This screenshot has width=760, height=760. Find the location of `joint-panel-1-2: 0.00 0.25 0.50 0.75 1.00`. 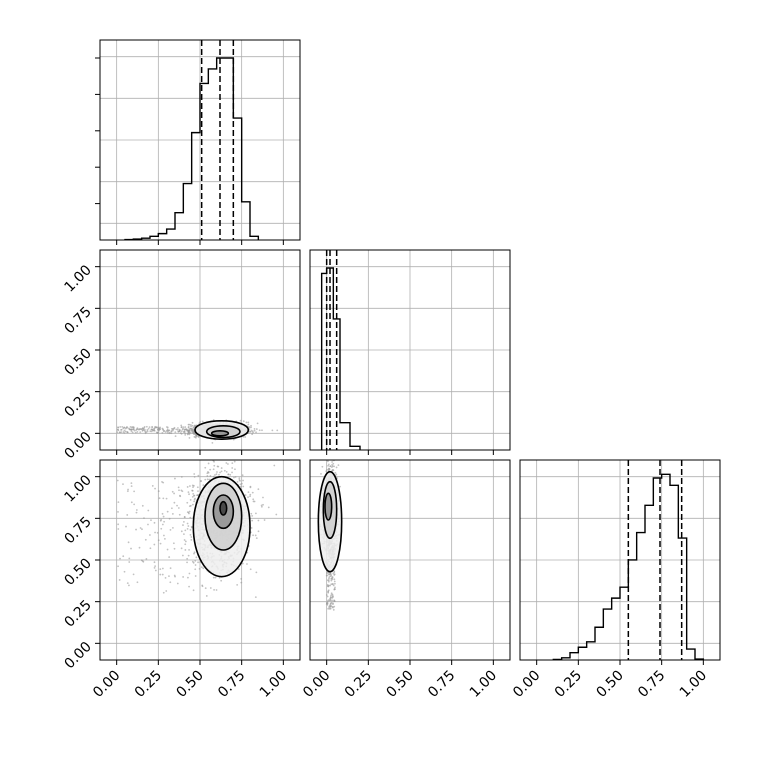

joint-panel-1-2: 0.00 0.25 0.50 0.75 1.00 is located at coordinates (181, 355).